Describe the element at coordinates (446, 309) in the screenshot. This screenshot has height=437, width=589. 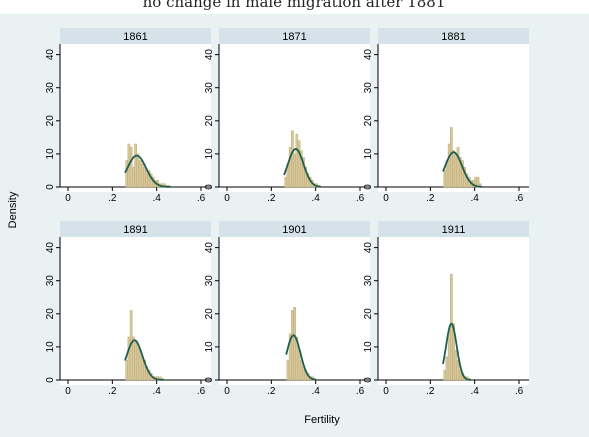
I see `panel-1911: 1911 0 10 20 30 40 0 .2 .4 .6` at that location.